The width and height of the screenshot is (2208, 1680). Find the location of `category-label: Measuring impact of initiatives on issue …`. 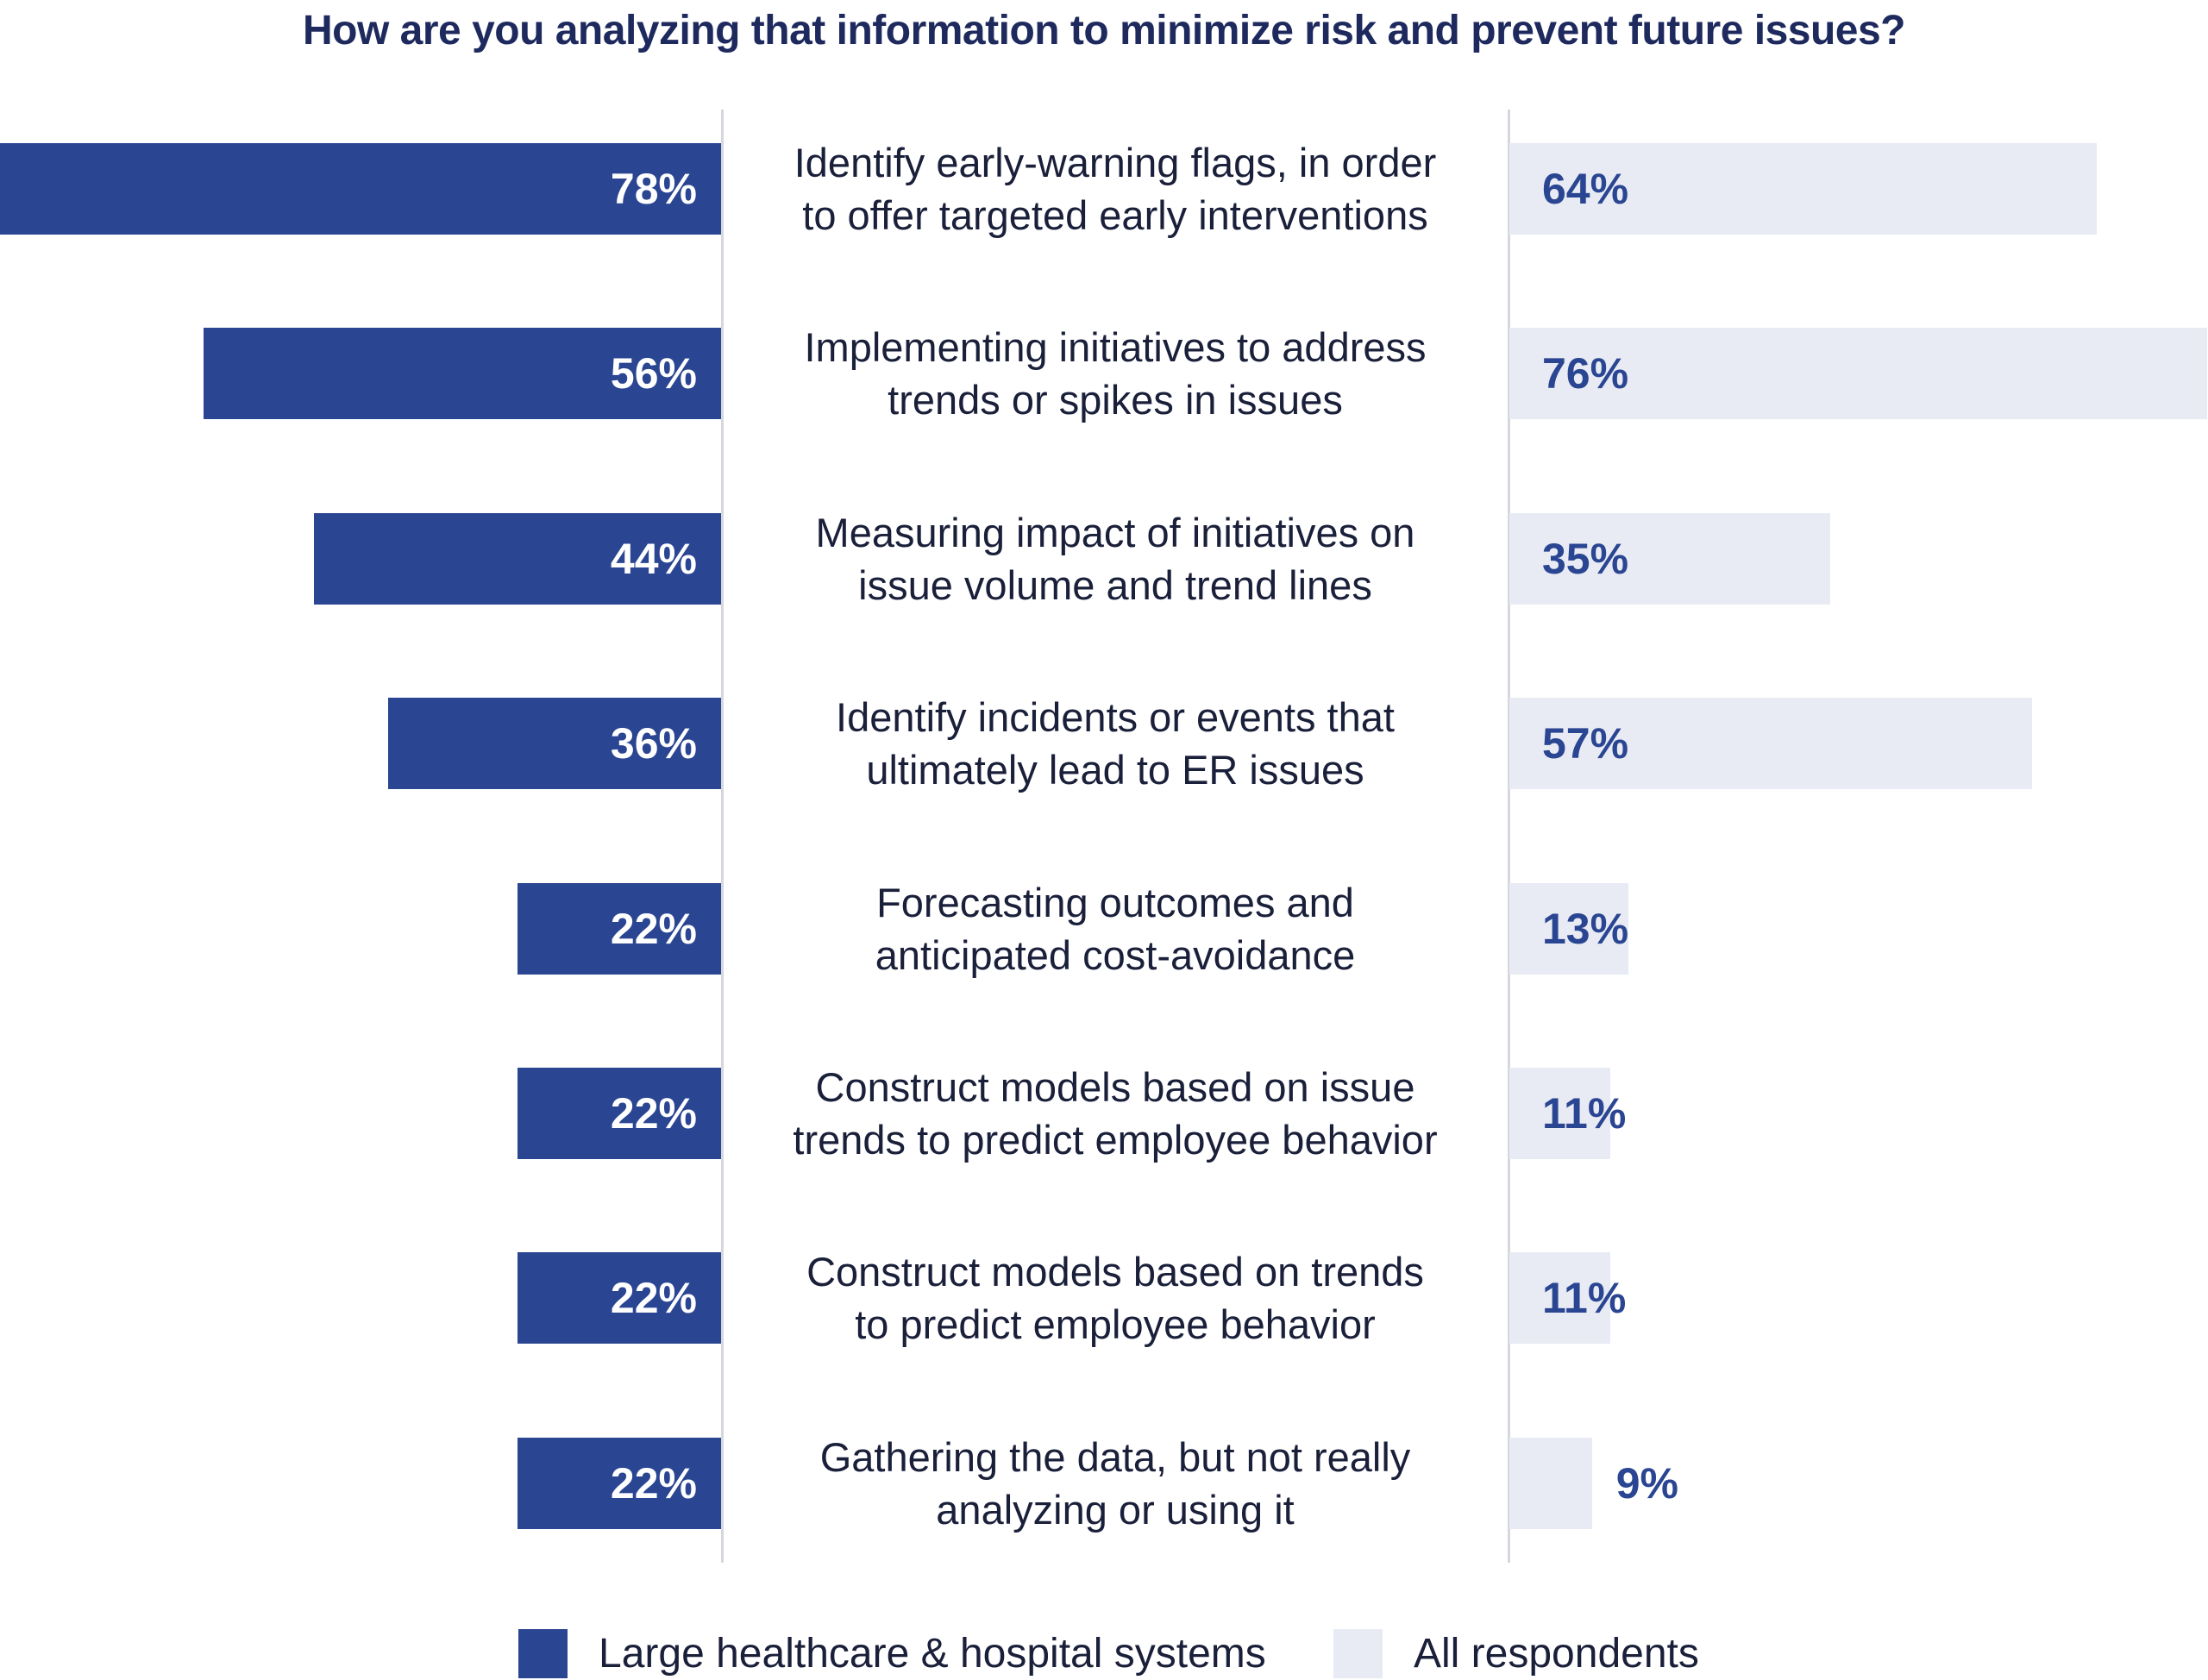

category-label: Measuring impact of initiatives on issue … is located at coordinates (1115, 559).